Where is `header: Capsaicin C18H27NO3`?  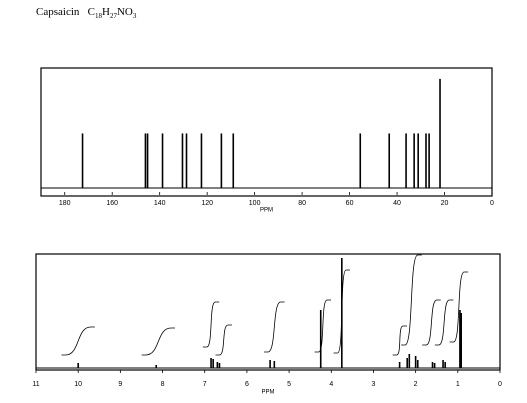
header: Capsaicin C18H27NO3 is located at coordinates (86, 13).